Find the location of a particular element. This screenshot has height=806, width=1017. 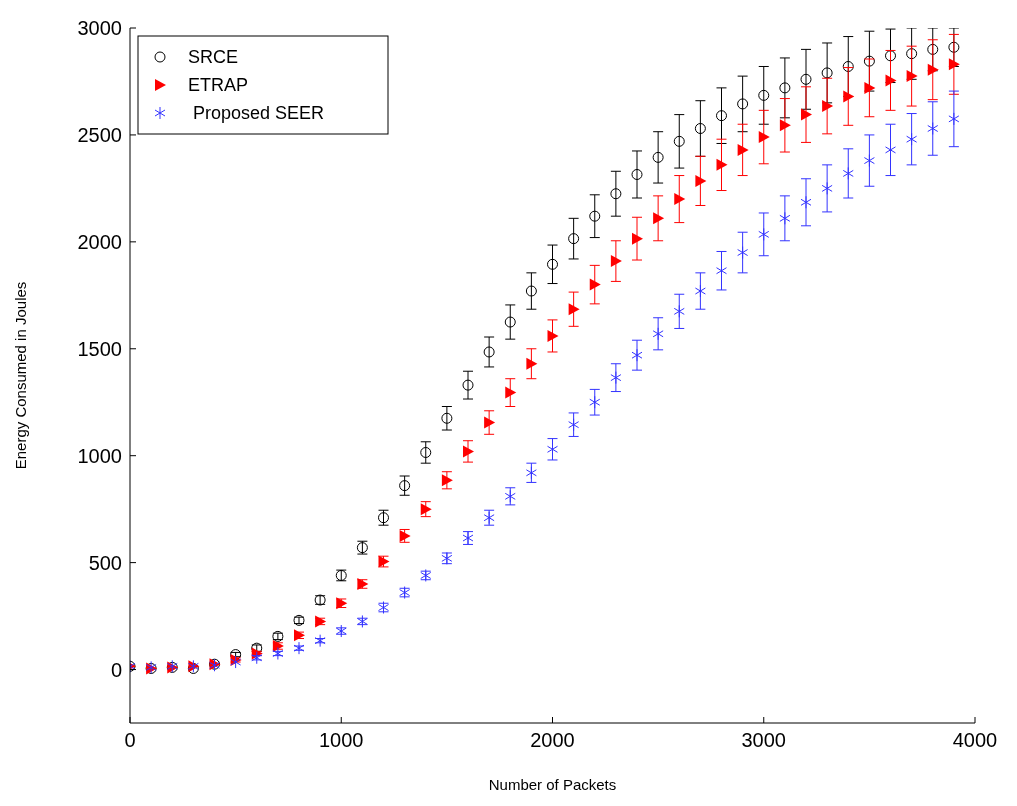

legend-label: ETRAP is located at coordinates (218, 85).